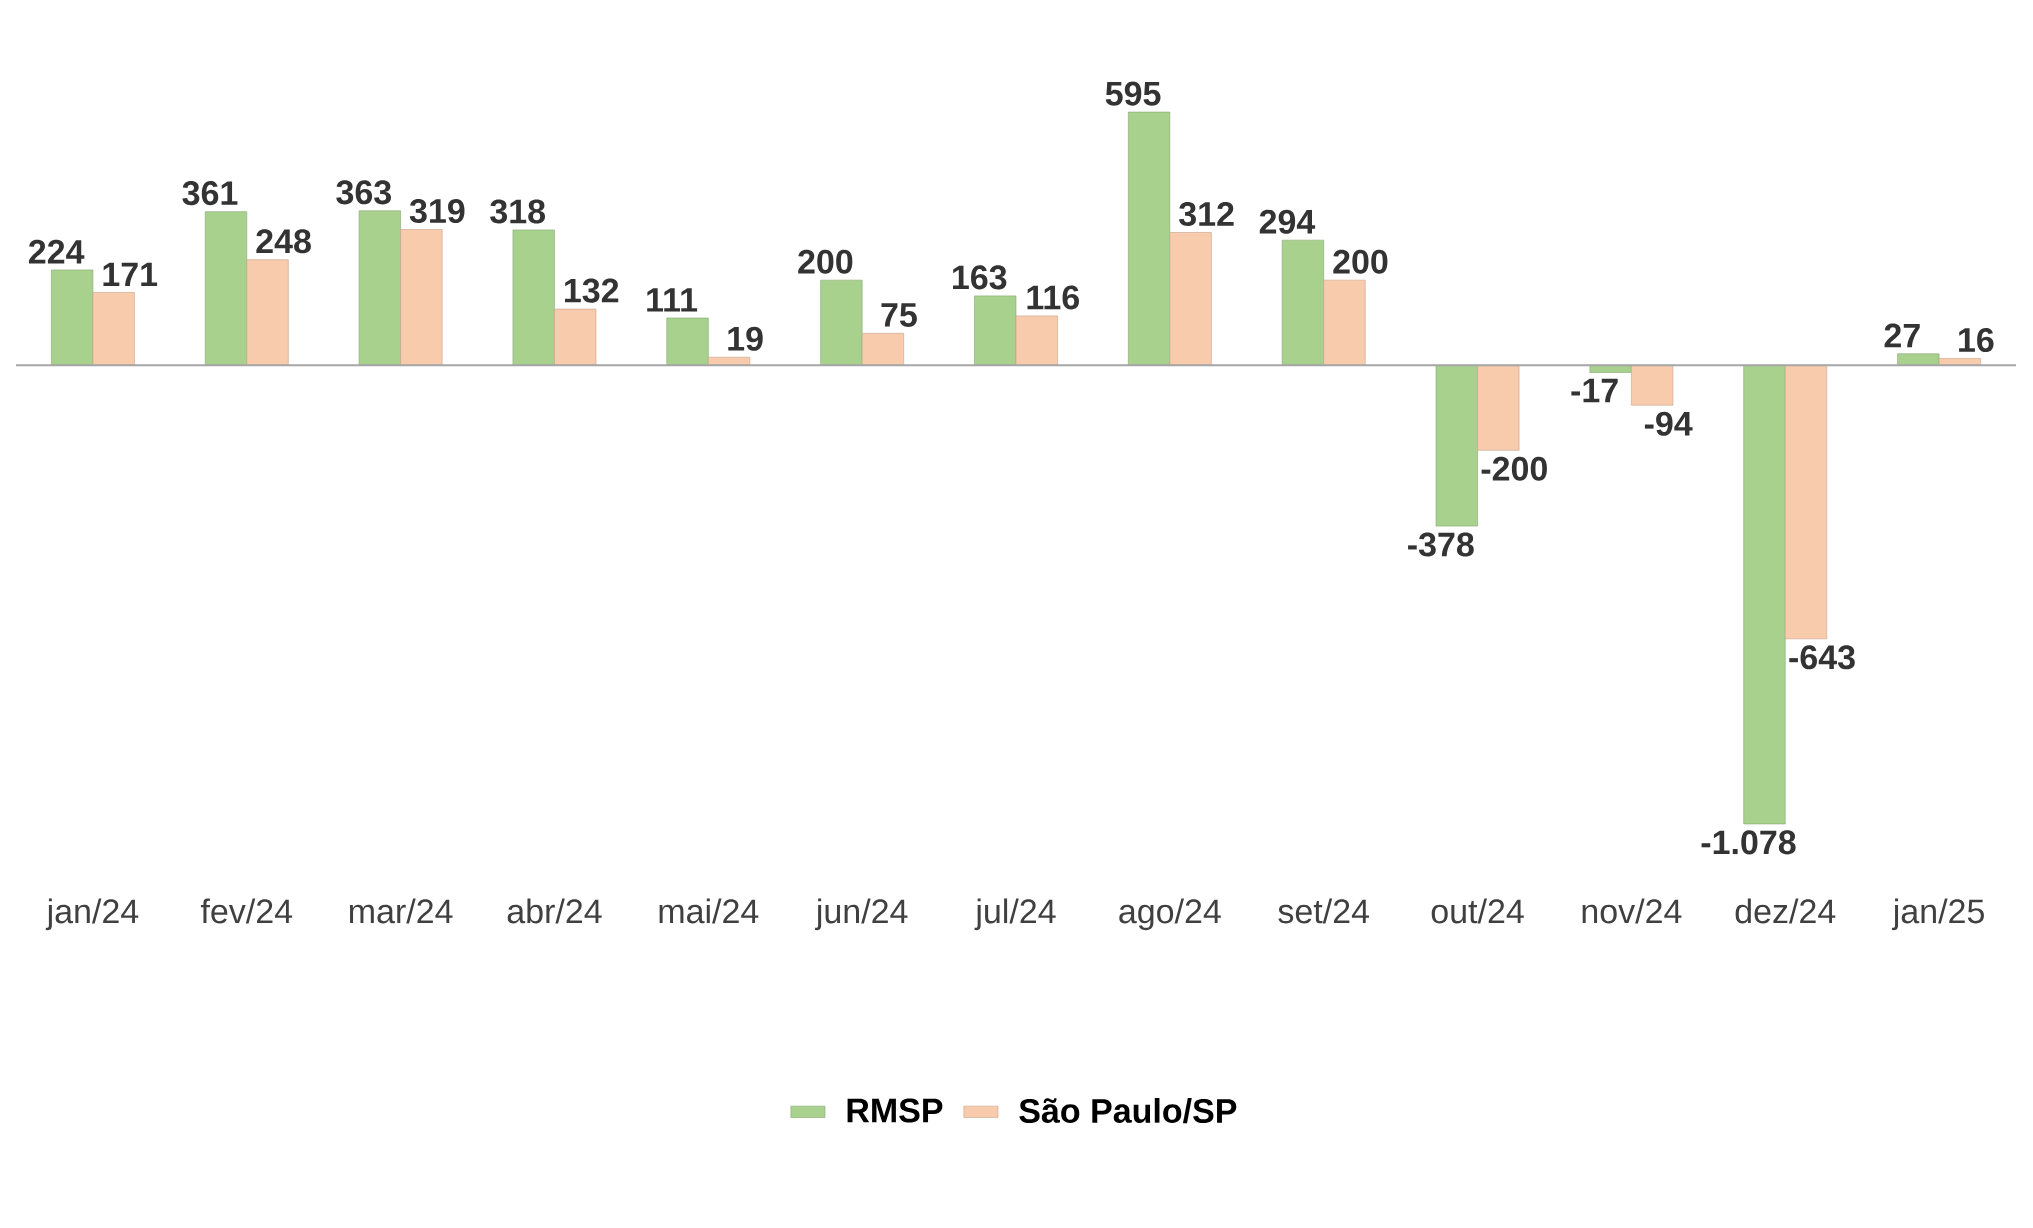 The image size is (2033, 1228). What do you see at coordinates (1206, 214) in the screenshot?
I see `data-label: 312` at bounding box center [1206, 214].